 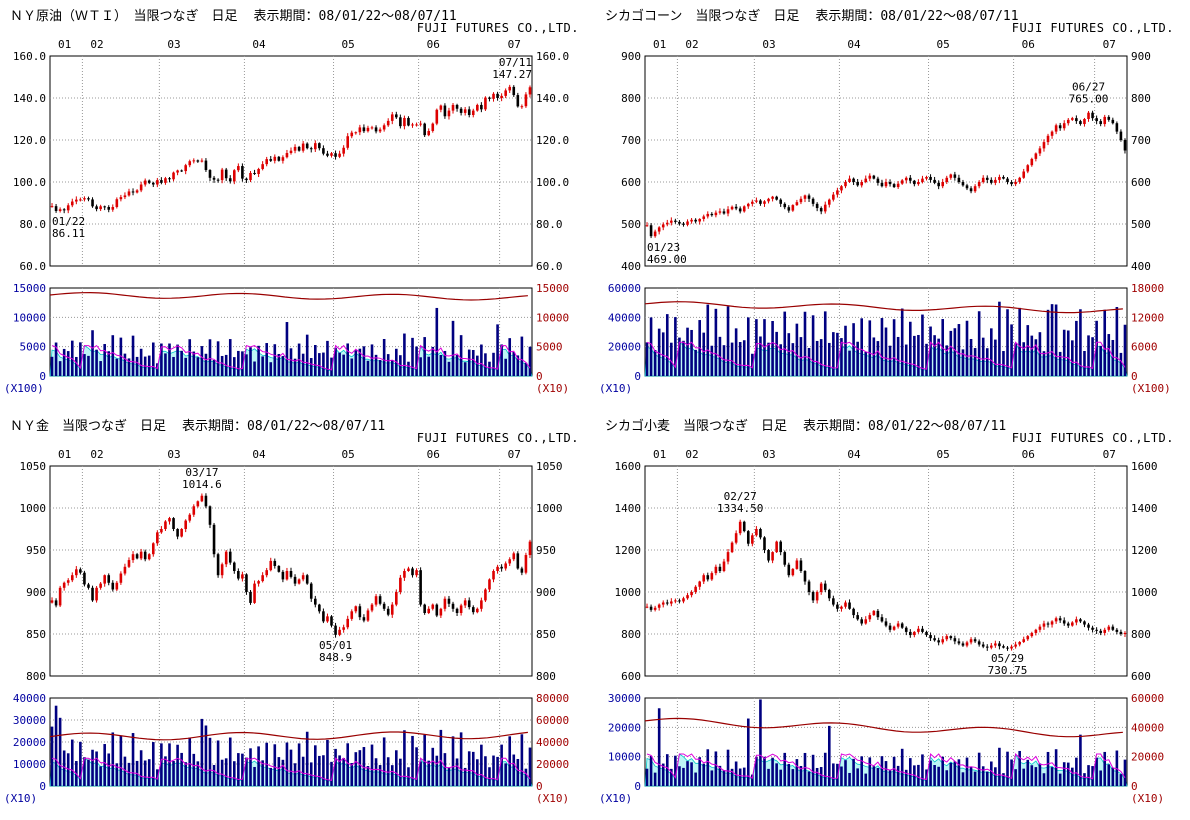 I want to click on svg-text: 500, so click(x=631, y=224).